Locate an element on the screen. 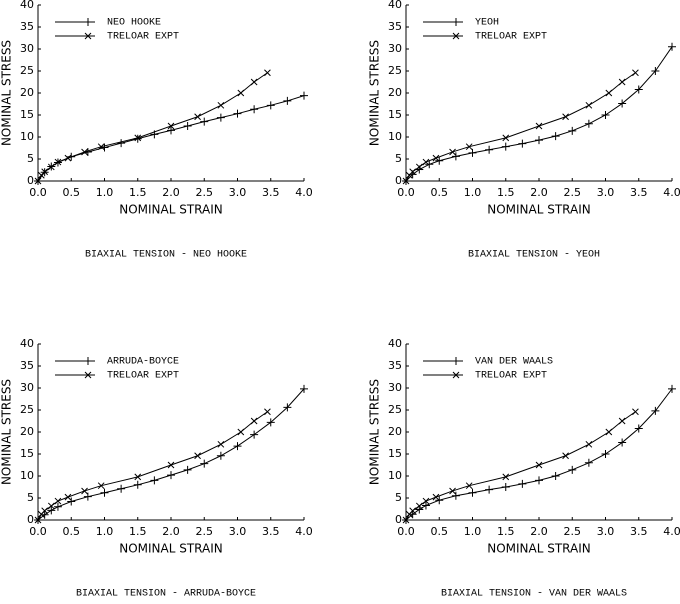 Image resolution: width=680 pixels, height=604 pixels. y-tick-label: 35 is located at coordinates (27, 26).